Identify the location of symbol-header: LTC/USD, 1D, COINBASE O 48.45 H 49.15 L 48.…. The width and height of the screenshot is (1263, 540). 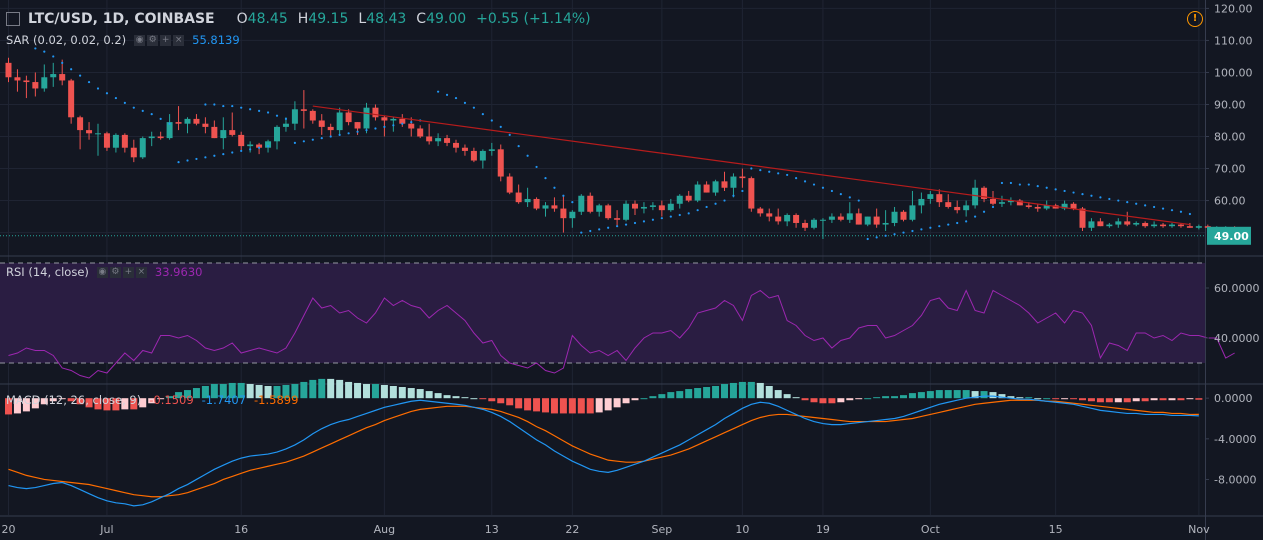
(303, 19).